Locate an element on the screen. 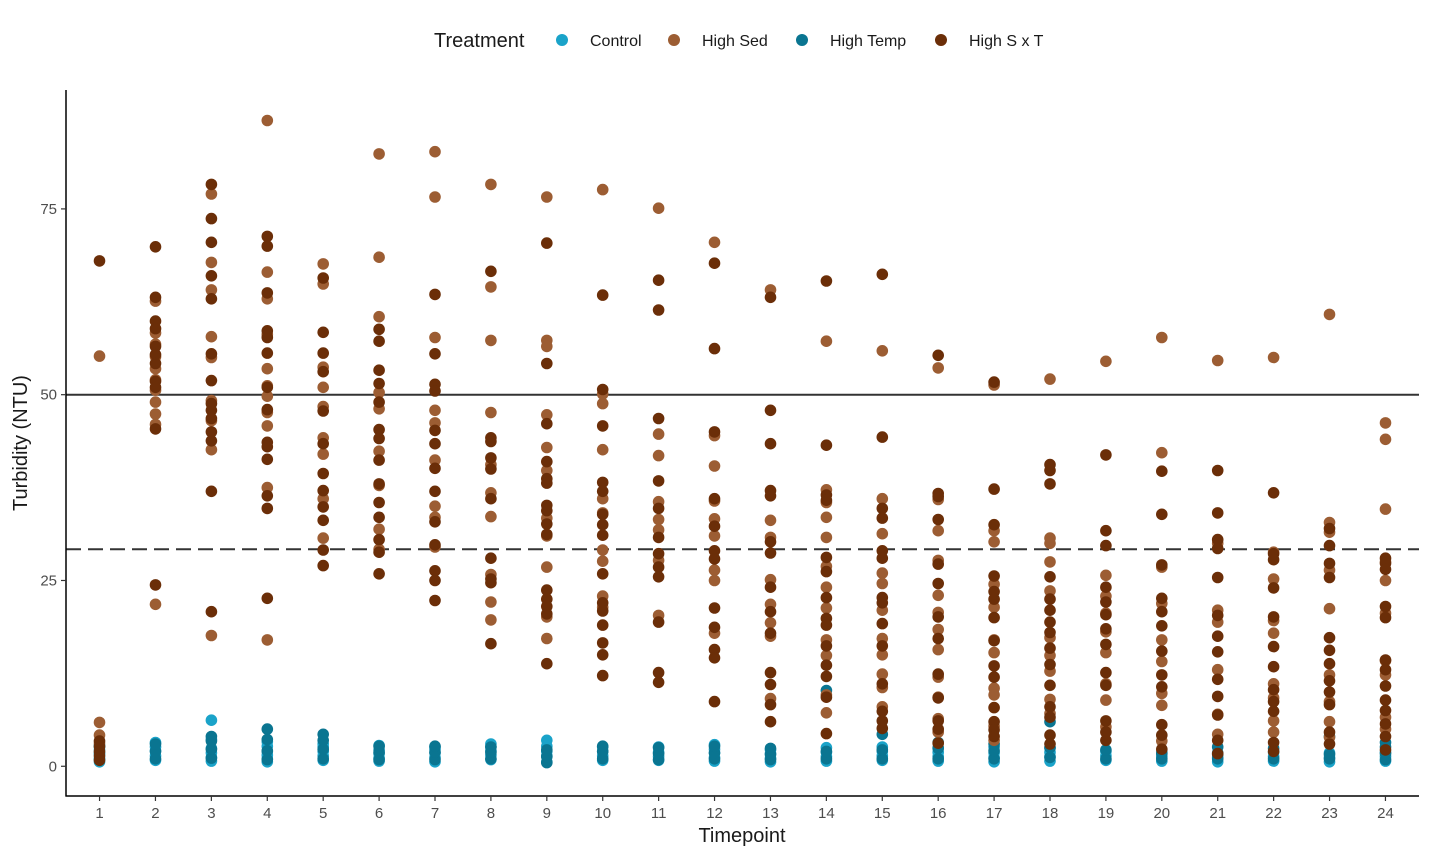  y-tick-label: 50 is located at coordinates (48, 395).